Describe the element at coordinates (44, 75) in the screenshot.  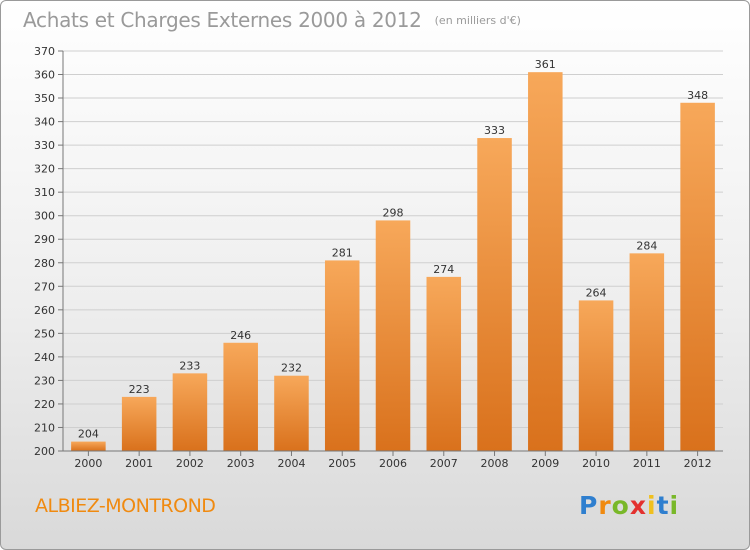
I see `y-tick-label: 360` at that location.